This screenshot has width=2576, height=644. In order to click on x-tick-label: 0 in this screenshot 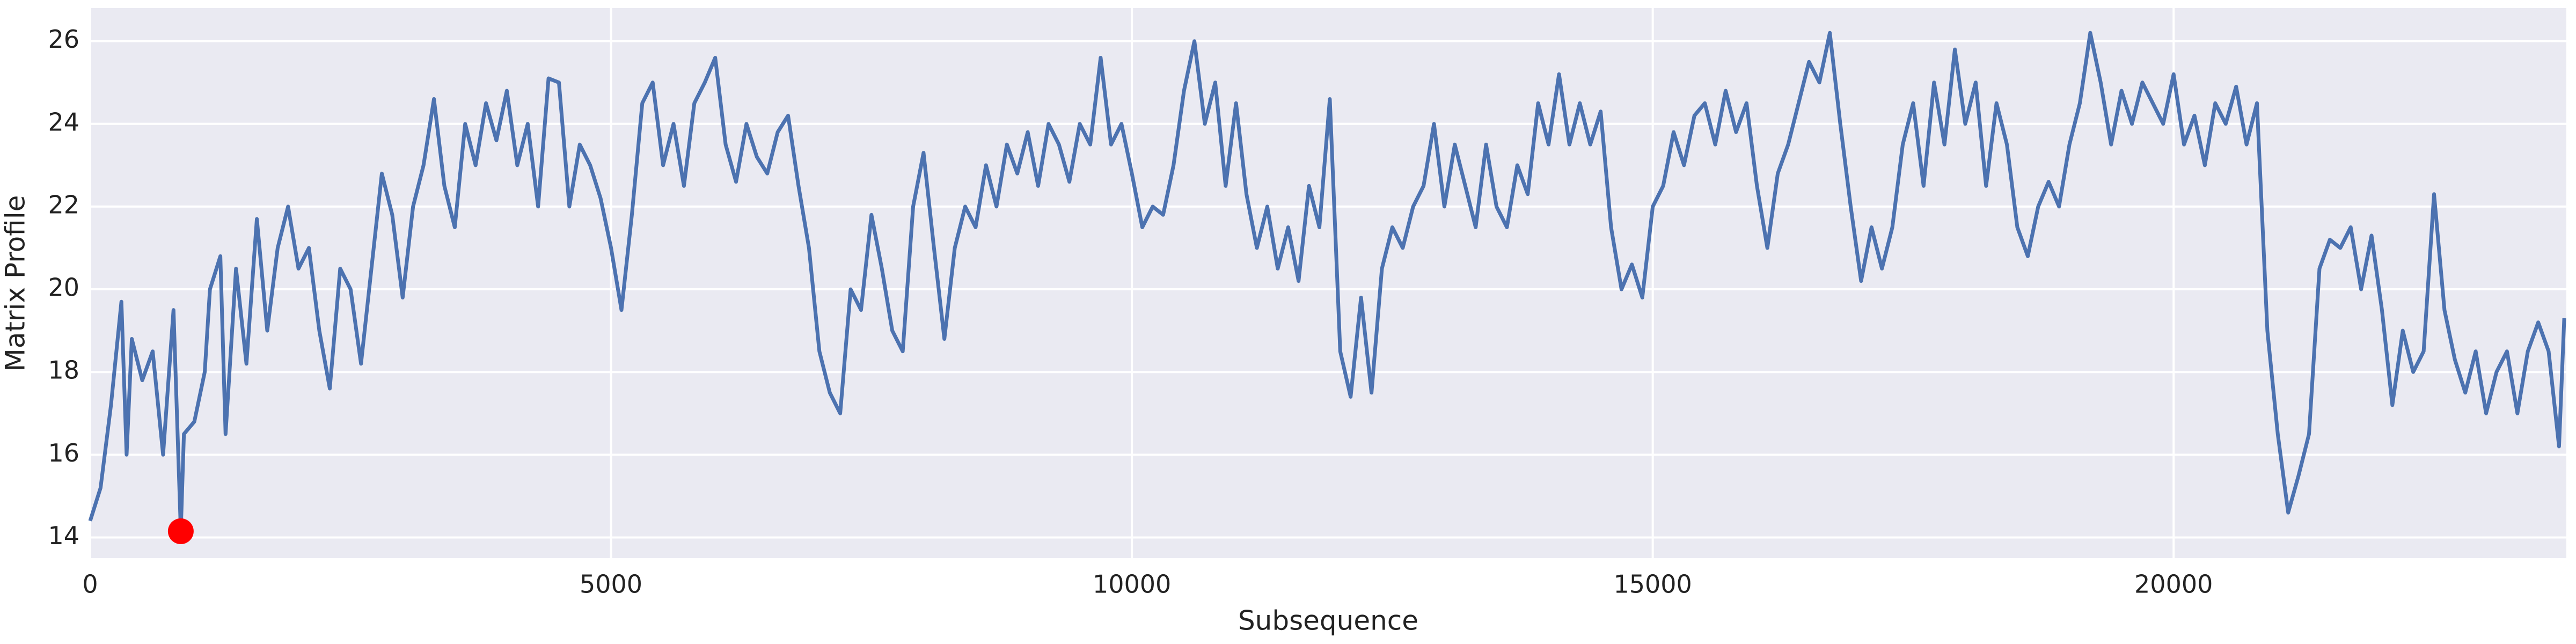, I will do `click(90, 584)`.